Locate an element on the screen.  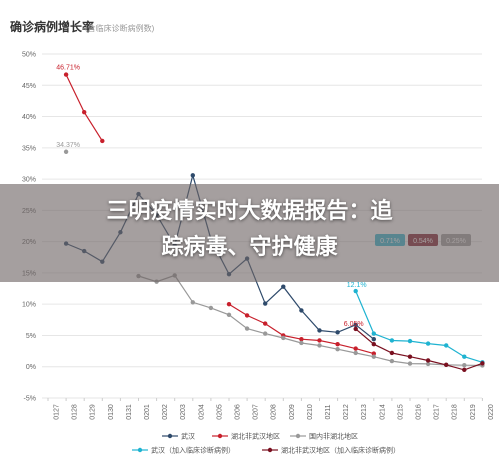
y-tick-label: 35% is located at coordinates (29, 148).